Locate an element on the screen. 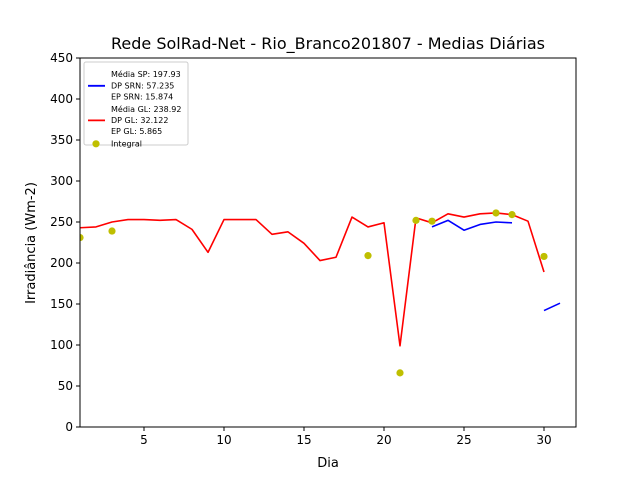  y-axis-label: Irradiância (Wm-2) is located at coordinates (31, 243).